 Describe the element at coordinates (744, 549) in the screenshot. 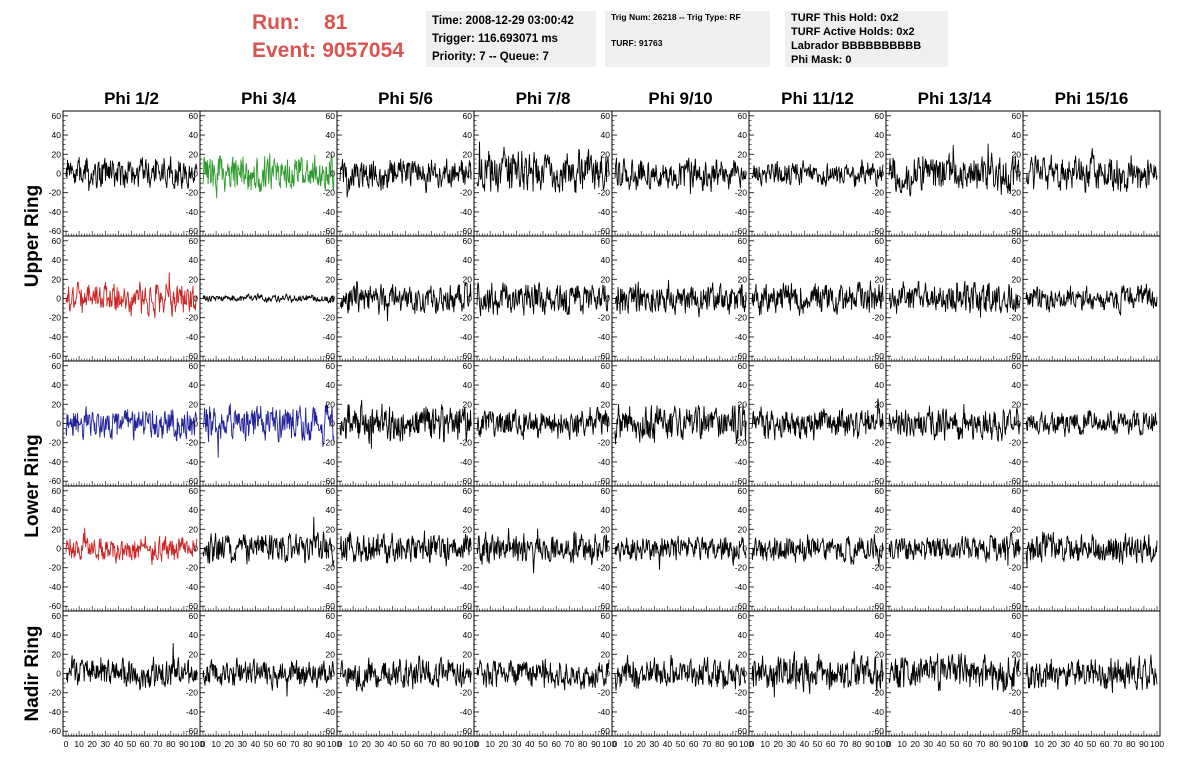

I see `ytick-label-r4-c6-0: 0` at that location.